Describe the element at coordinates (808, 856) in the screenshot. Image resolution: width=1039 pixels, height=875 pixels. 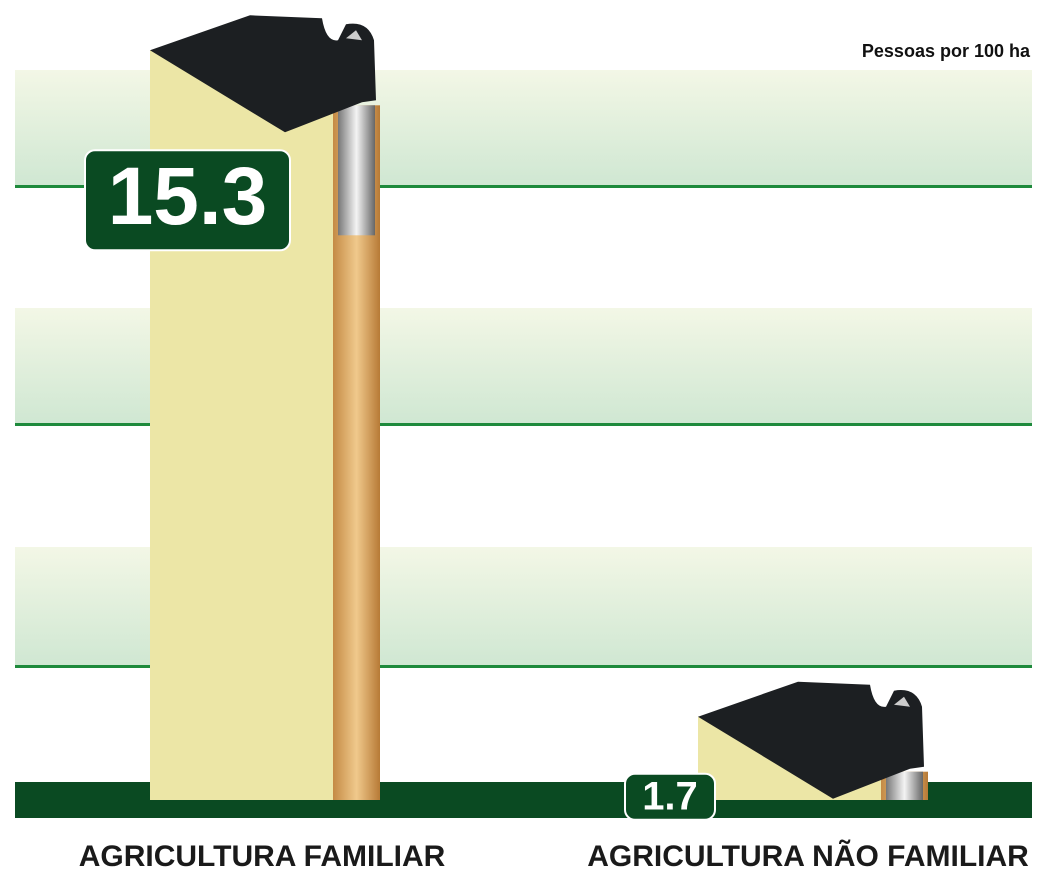
I see `x-tick-label: AGRICULTURA NÃO FAMILIAR` at that location.